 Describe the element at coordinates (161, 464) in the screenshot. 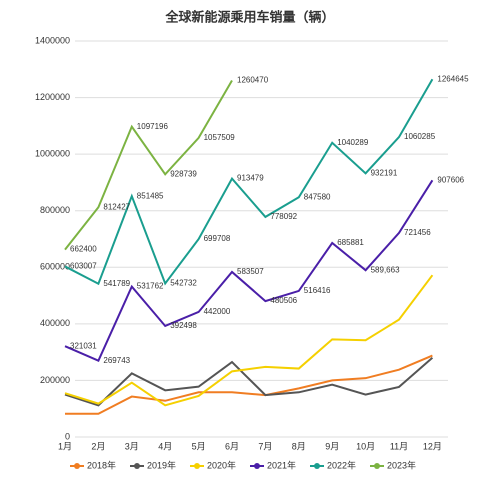

I see `legend-label: 2019年` at that location.